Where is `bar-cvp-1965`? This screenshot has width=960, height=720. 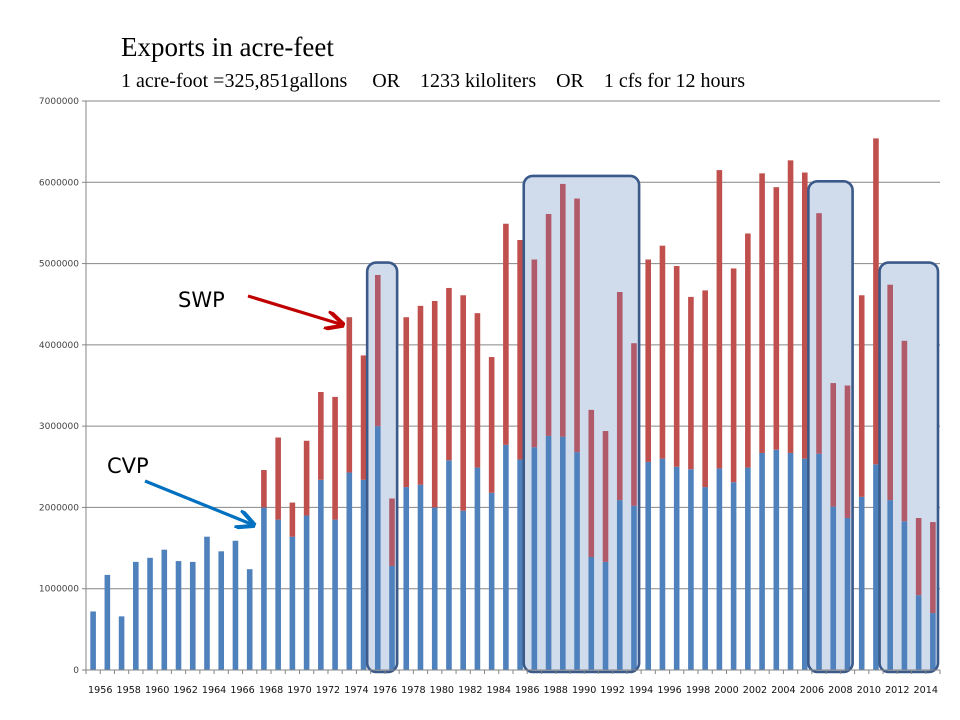 bar-cvp-1965 is located at coordinates (221, 610).